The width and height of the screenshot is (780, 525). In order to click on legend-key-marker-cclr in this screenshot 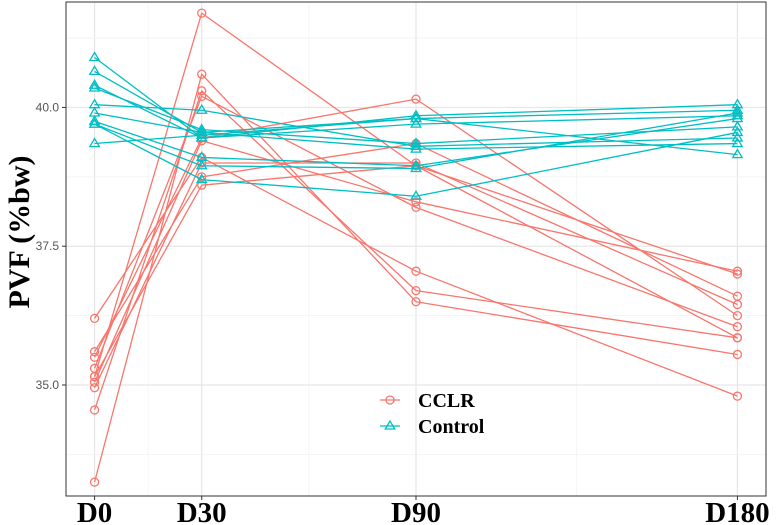, I will do `click(390, 400)`.